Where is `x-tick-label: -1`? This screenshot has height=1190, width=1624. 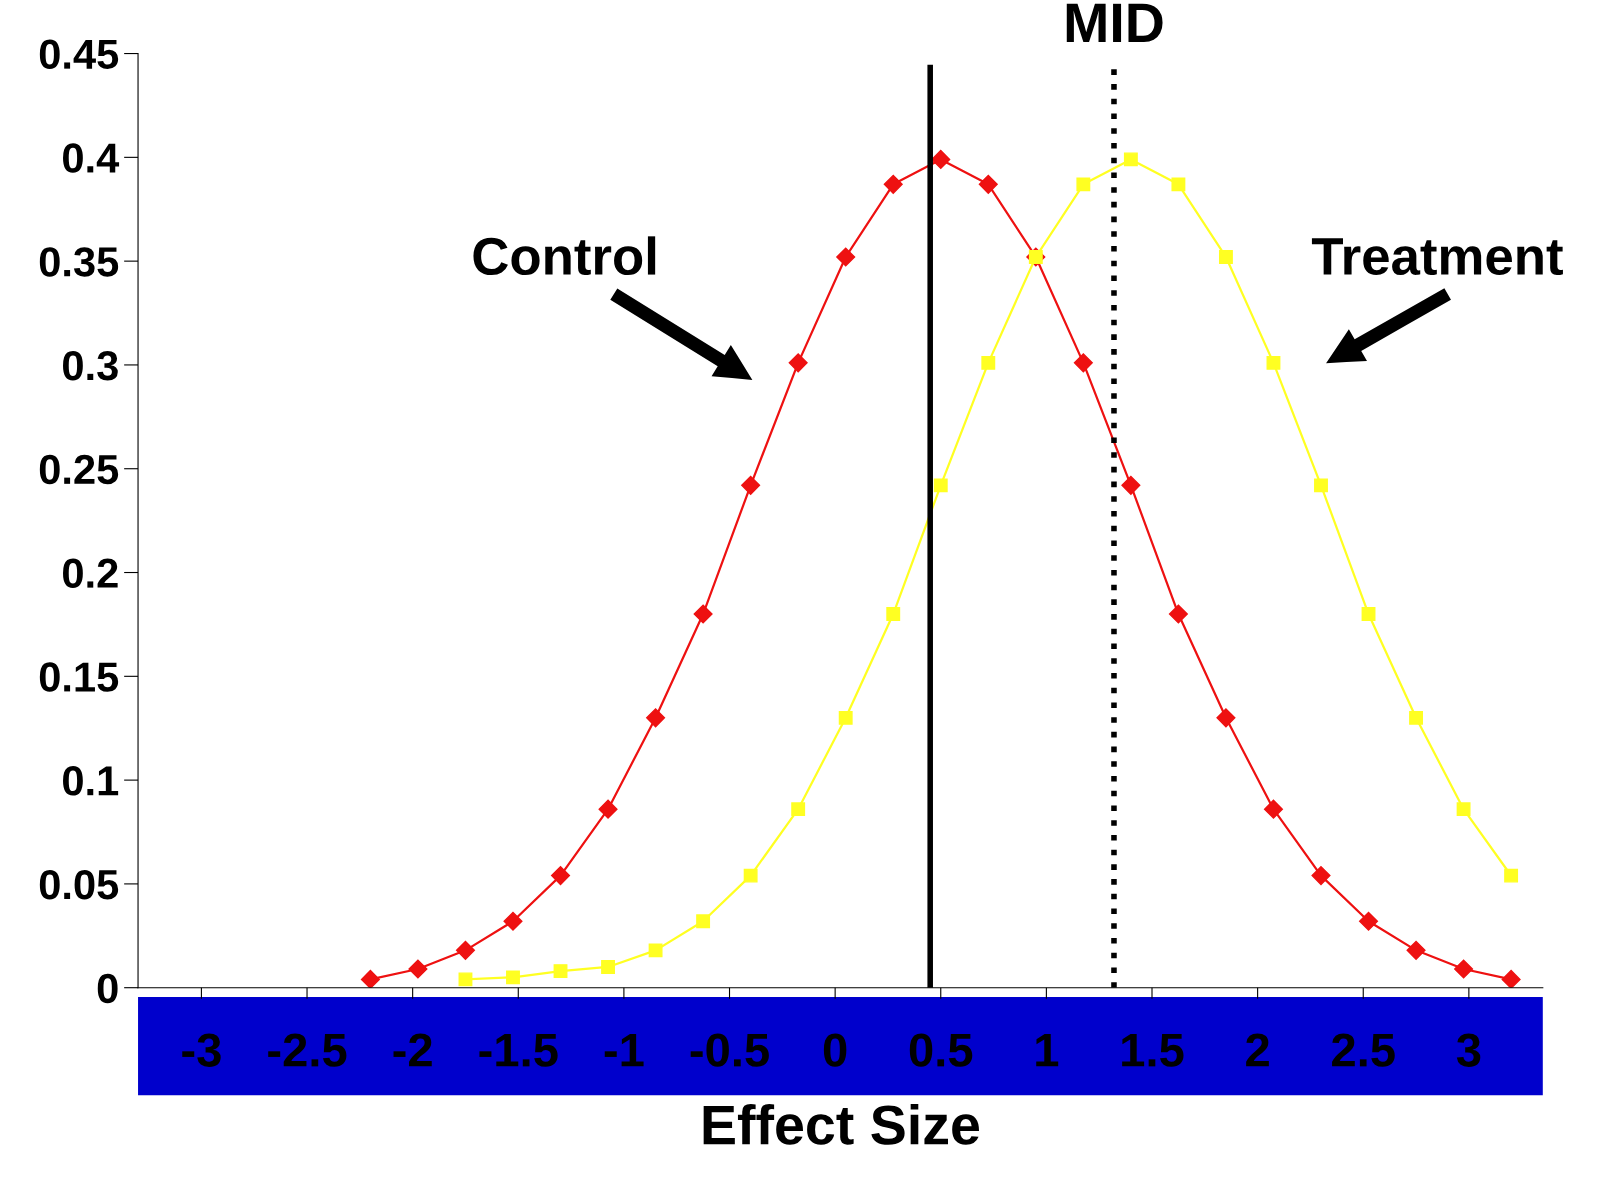 x-tick-label: -1 is located at coordinates (624, 1050).